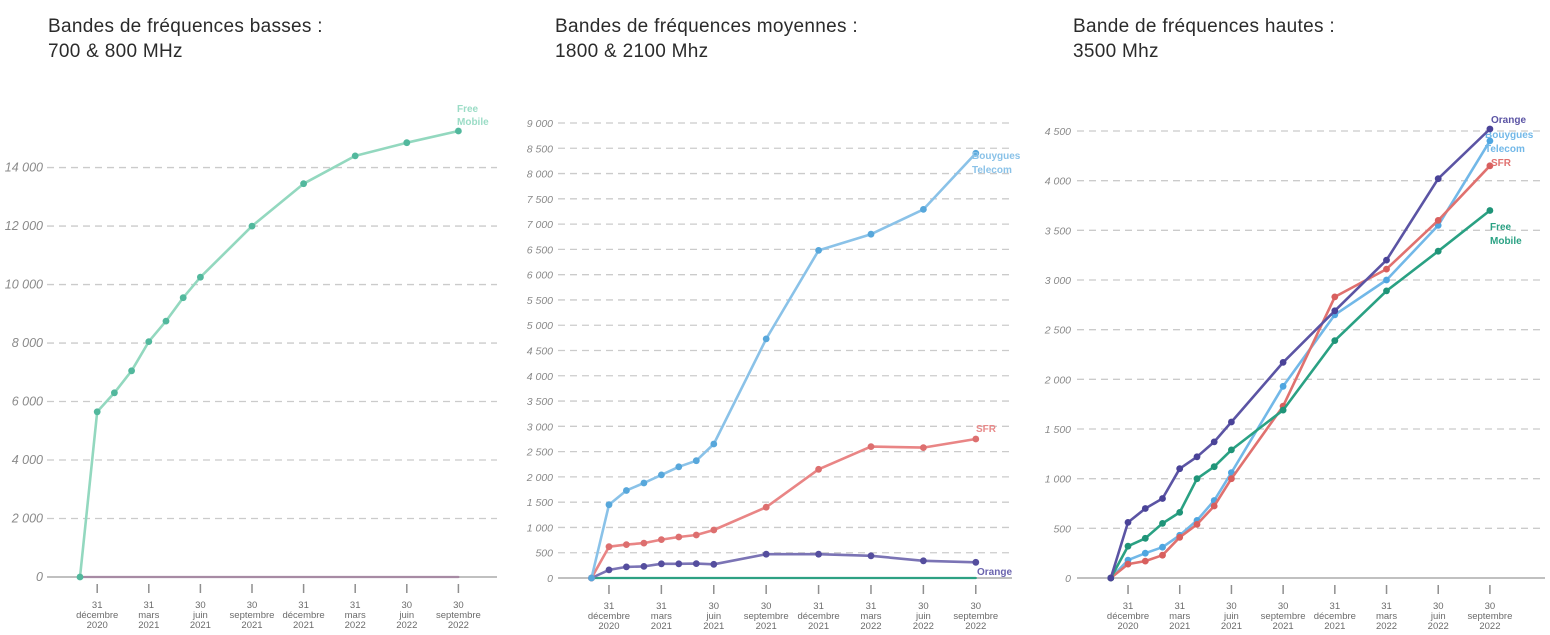  I want to click on y-axis-label: 4 000, so click(27, 460).